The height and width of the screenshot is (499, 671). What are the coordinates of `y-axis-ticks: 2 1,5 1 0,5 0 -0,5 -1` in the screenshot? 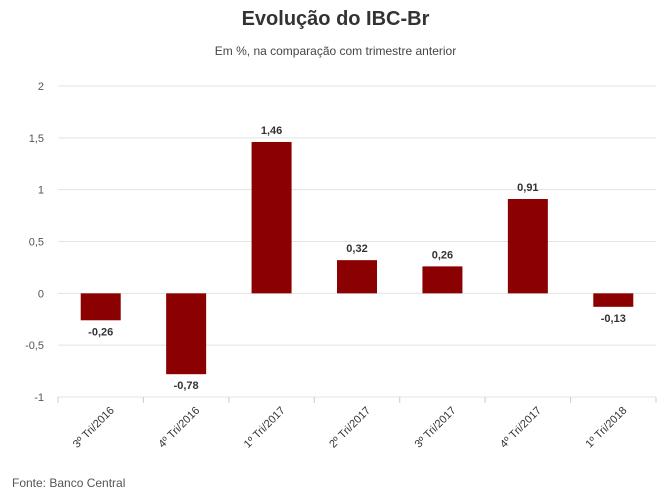 It's located at (34, 242).